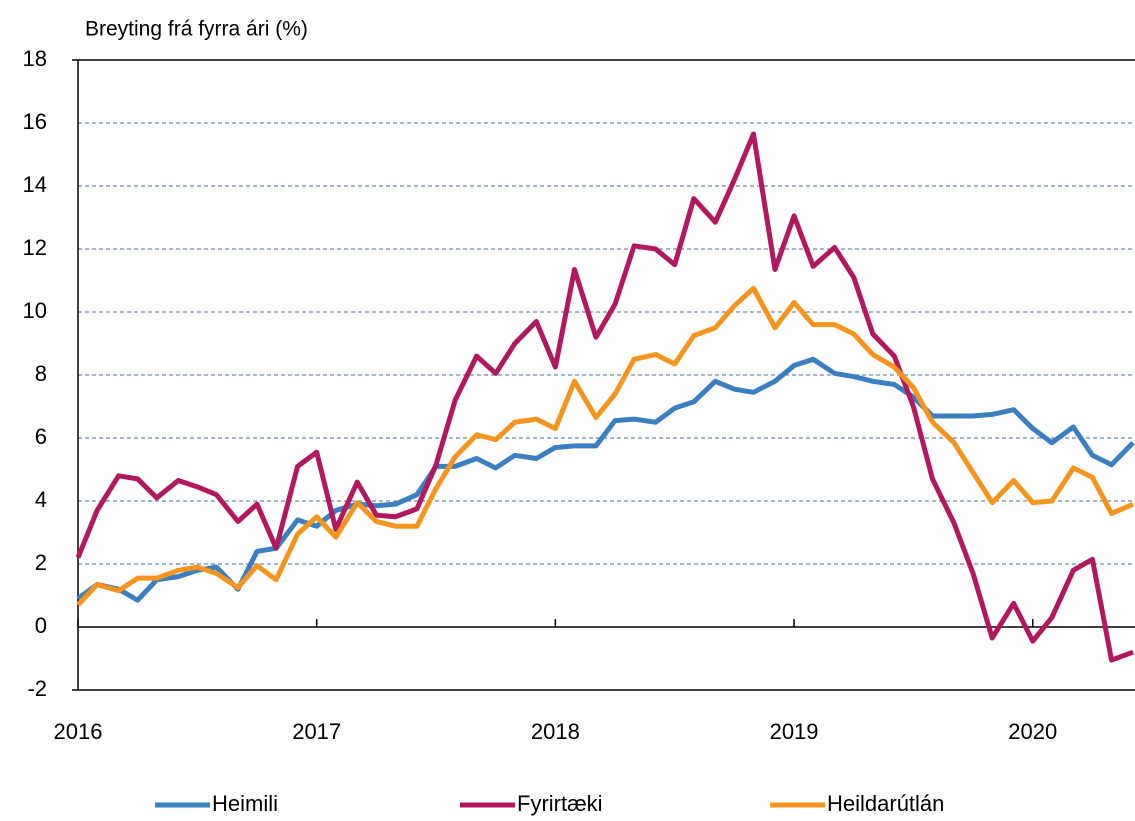 The height and width of the screenshot is (821, 1135). I want to click on y-tick-label: 14, so click(35, 184).